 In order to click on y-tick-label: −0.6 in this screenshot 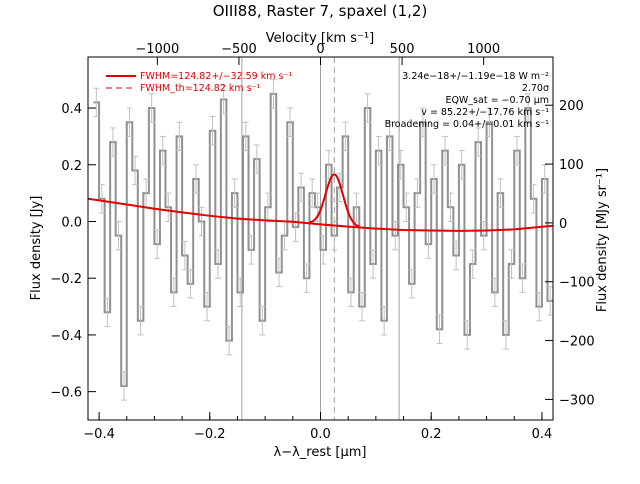, I will do `click(66, 393)`.